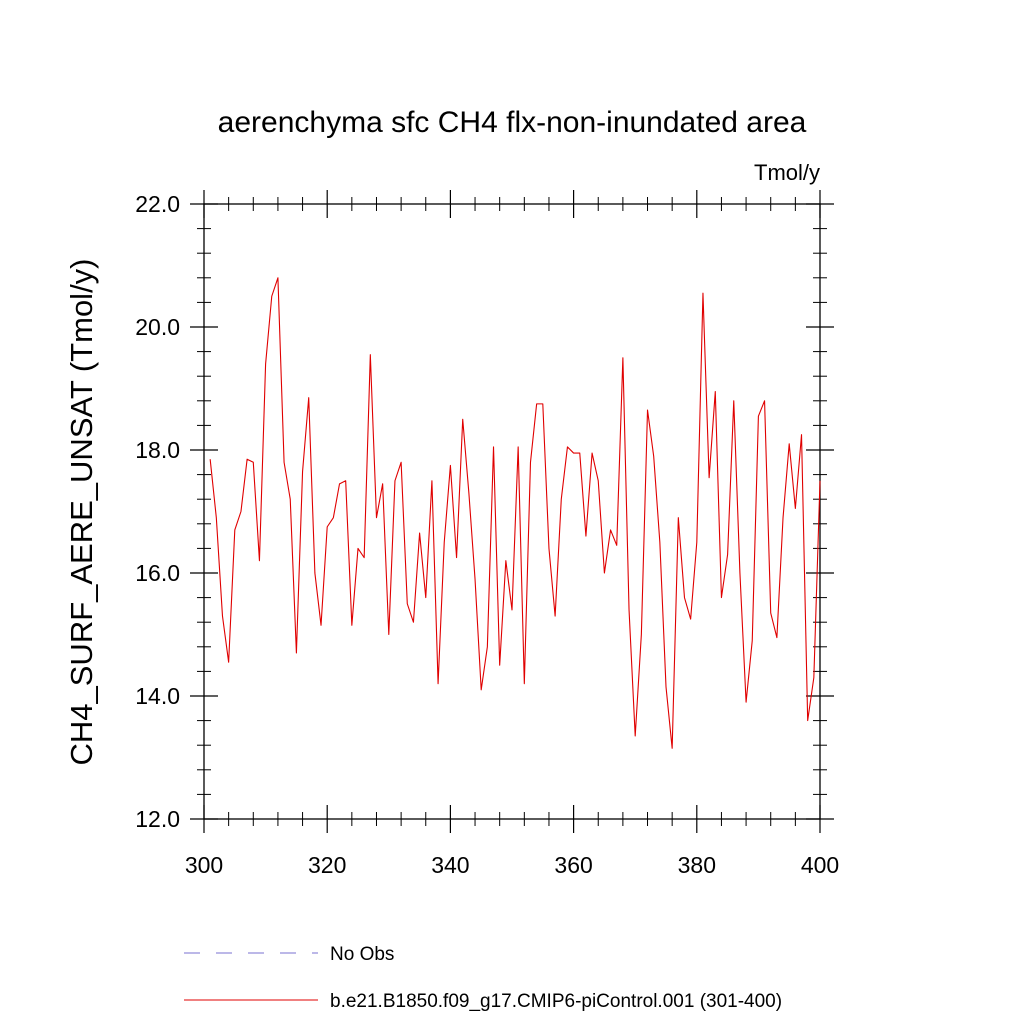 This screenshot has height=1024, width=1024. What do you see at coordinates (820, 865) in the screenshot?
I see `x-tick-label: 400` at bounding box center [820, 865].